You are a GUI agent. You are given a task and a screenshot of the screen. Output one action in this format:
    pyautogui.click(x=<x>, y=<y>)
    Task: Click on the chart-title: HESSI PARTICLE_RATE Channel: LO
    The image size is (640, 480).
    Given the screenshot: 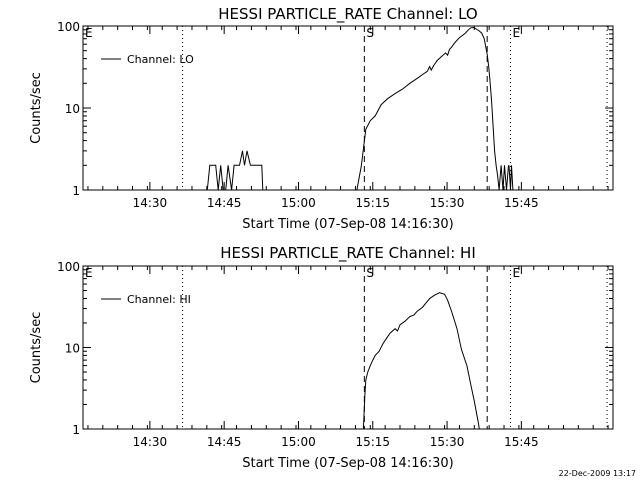 What is the action you would take?
    pyautogui.click(x=347, y=14)
    